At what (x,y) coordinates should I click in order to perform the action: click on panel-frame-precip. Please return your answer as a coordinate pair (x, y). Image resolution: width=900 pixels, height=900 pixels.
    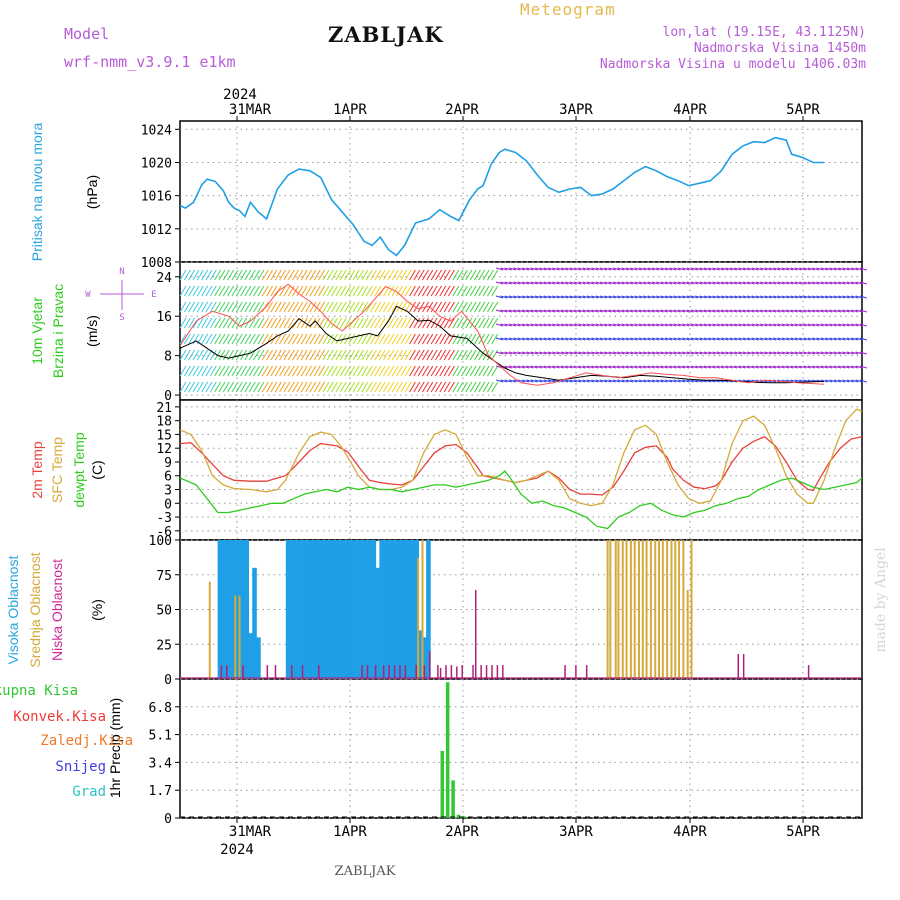
    Looking at the image, I should click on (521, 748).